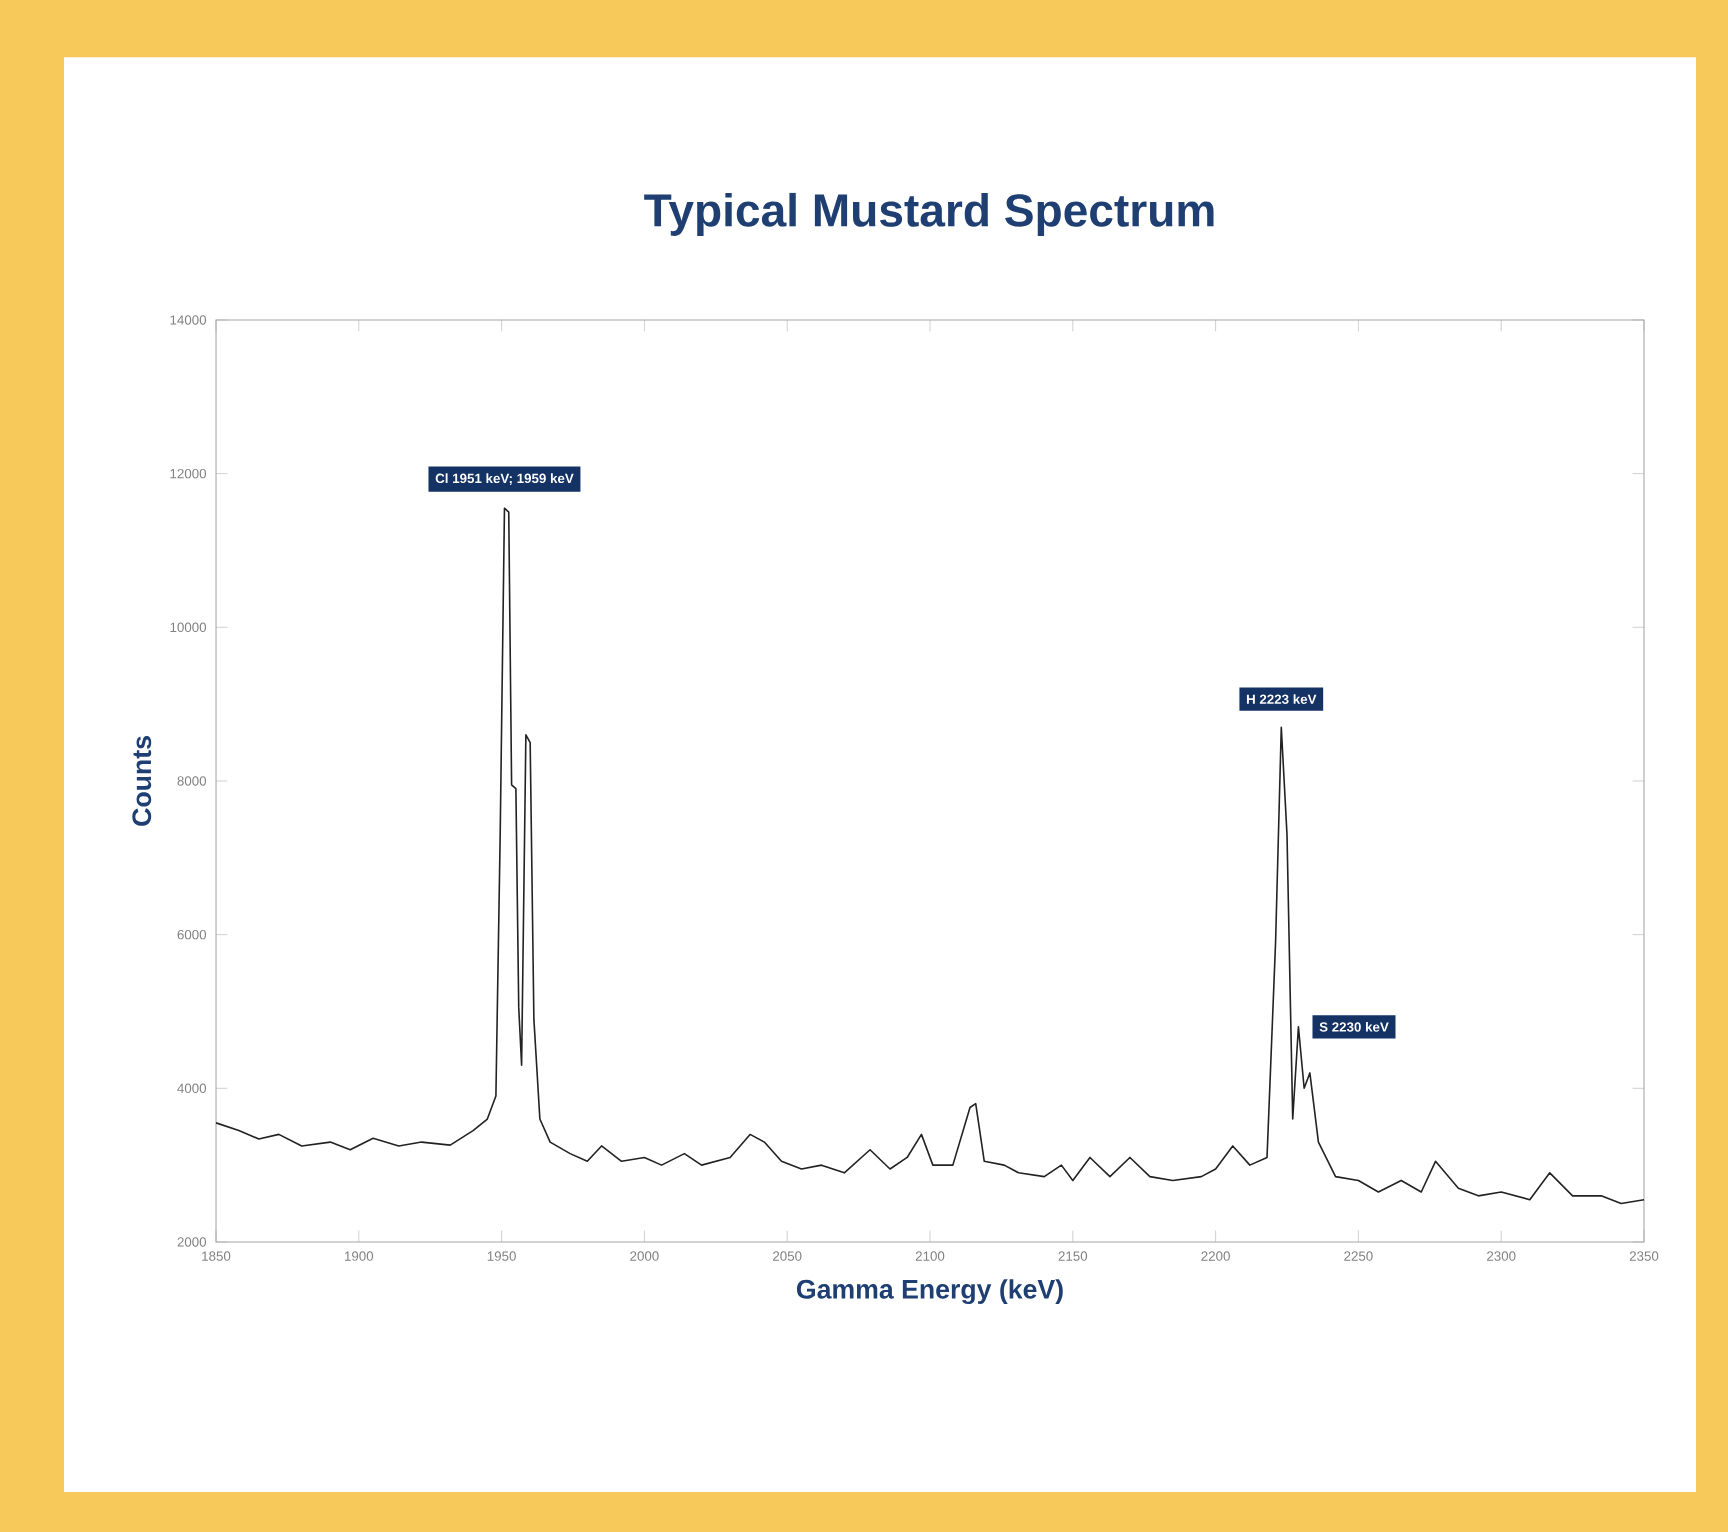 This screenshot has width=1728, height=1532. Describe the element at coordinates (929, 1292) in the screenshot. I see `x-axis-title: Gamma Energy (keV)` at that location.